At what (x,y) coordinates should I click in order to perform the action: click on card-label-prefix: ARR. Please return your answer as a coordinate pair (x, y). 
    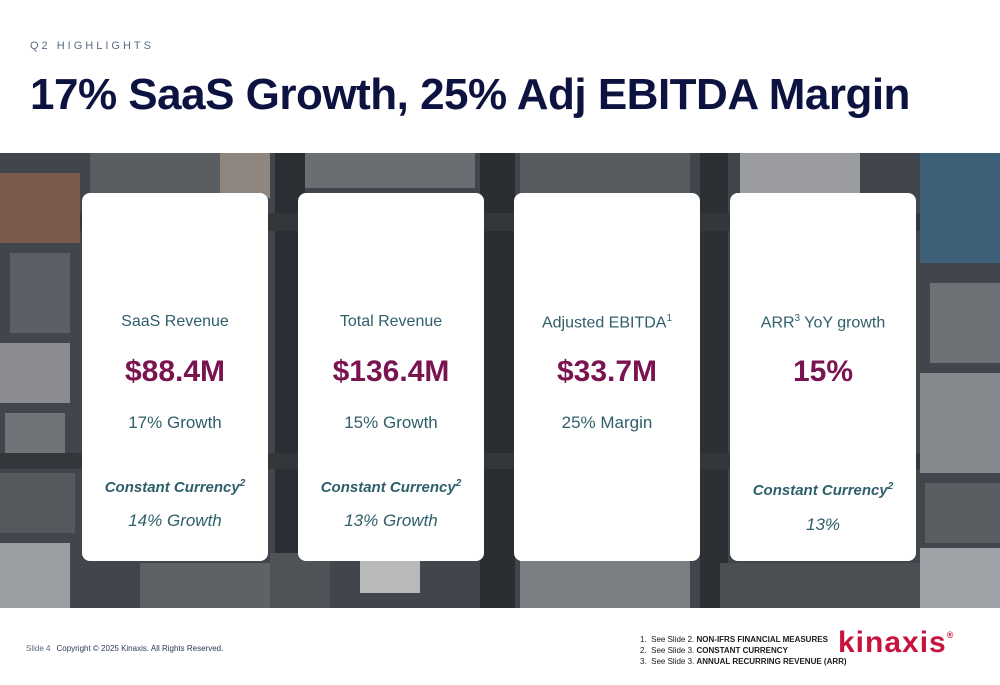
    Looking at the image, I should click on (777, 323).